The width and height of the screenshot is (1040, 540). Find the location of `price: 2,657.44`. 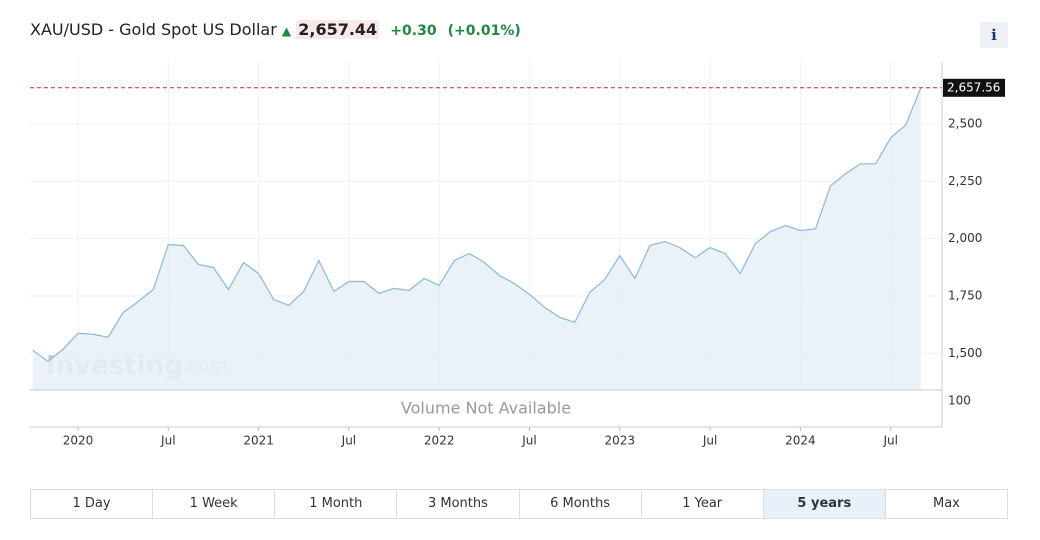

price: 2,657.44 is located at coordinates (338, 29).